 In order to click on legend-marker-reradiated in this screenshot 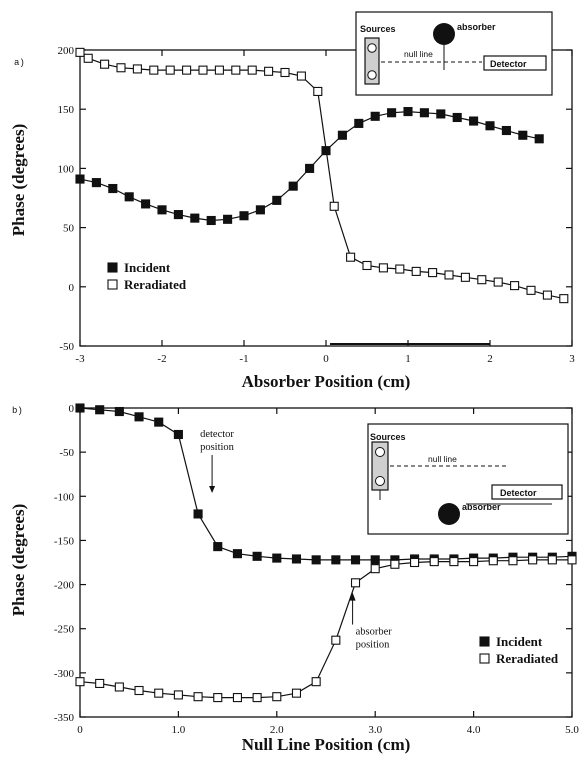, I will do `click(112, 284)`.